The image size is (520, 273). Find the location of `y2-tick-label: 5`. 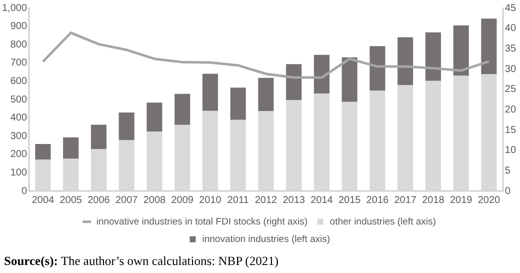

y2-tick-label: 5 is located at coordinates (507, 170).